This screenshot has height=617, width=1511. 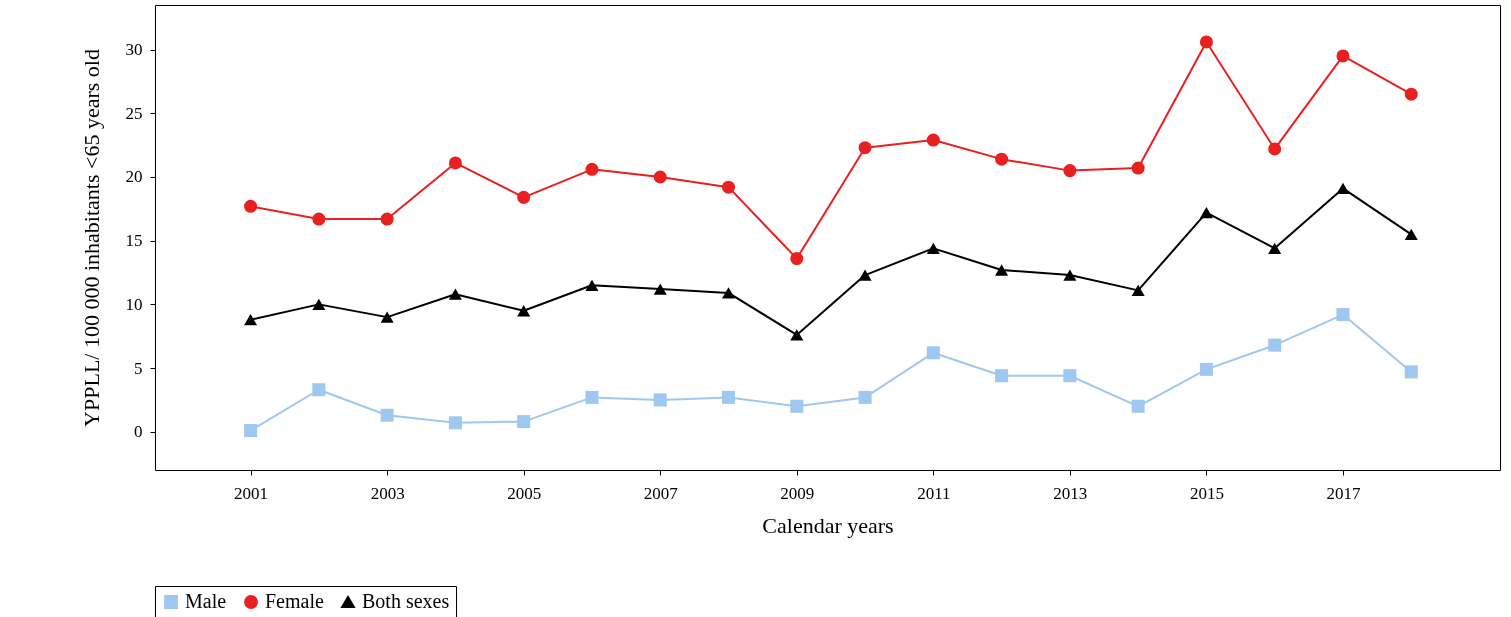 I want to click on x-tick-label: 2013, so click(x=1070, y=493).